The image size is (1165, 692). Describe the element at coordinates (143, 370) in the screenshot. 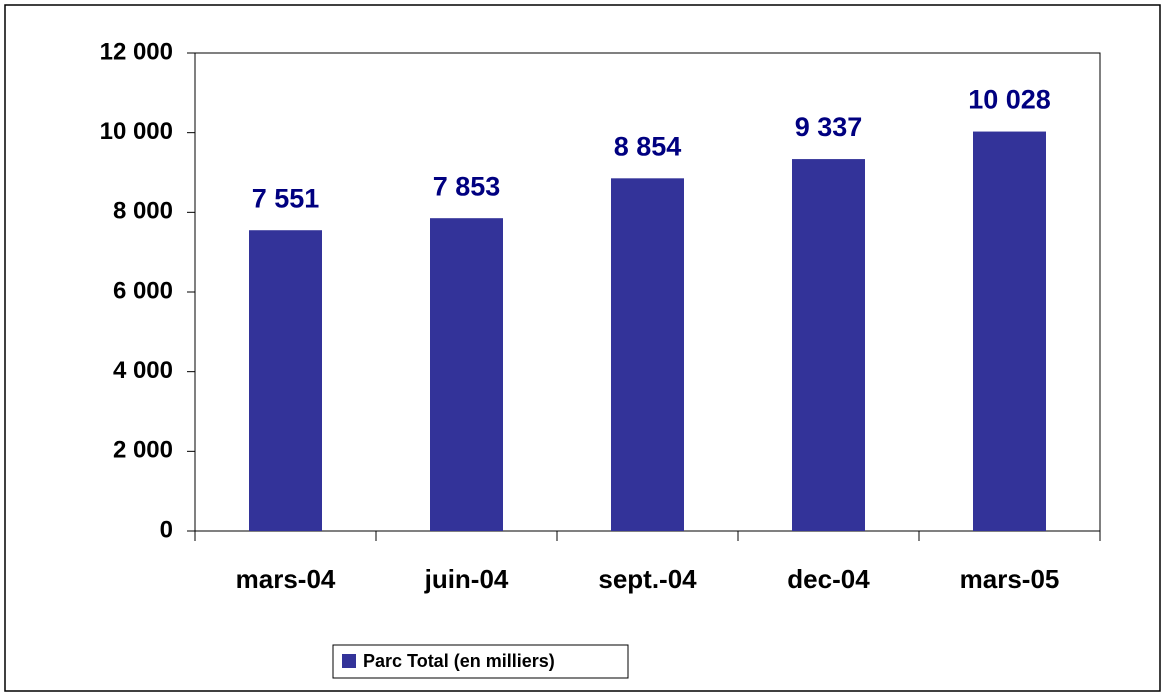

I see `y-tick-label: 4 000` at that location.